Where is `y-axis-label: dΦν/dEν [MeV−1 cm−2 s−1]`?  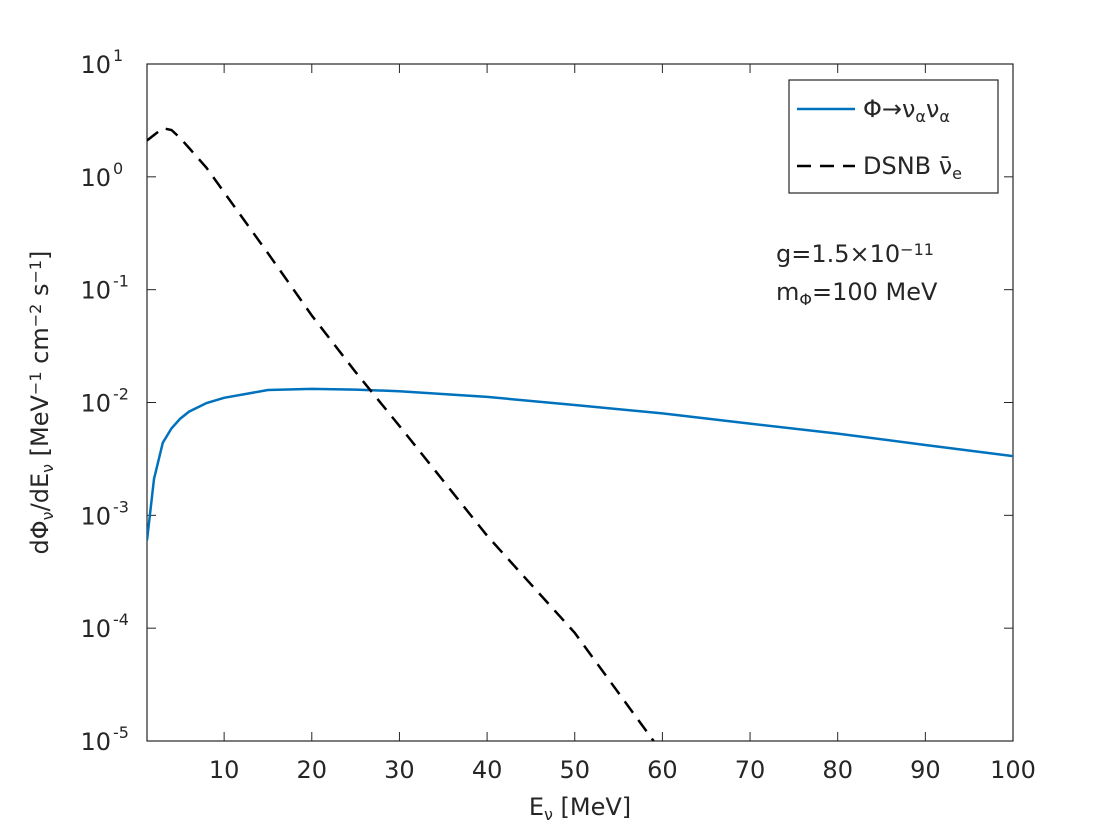 y-axis-label: dΦν/dEν [MeV−1 cm−2 s−1] is located at coordinates (41, 403).